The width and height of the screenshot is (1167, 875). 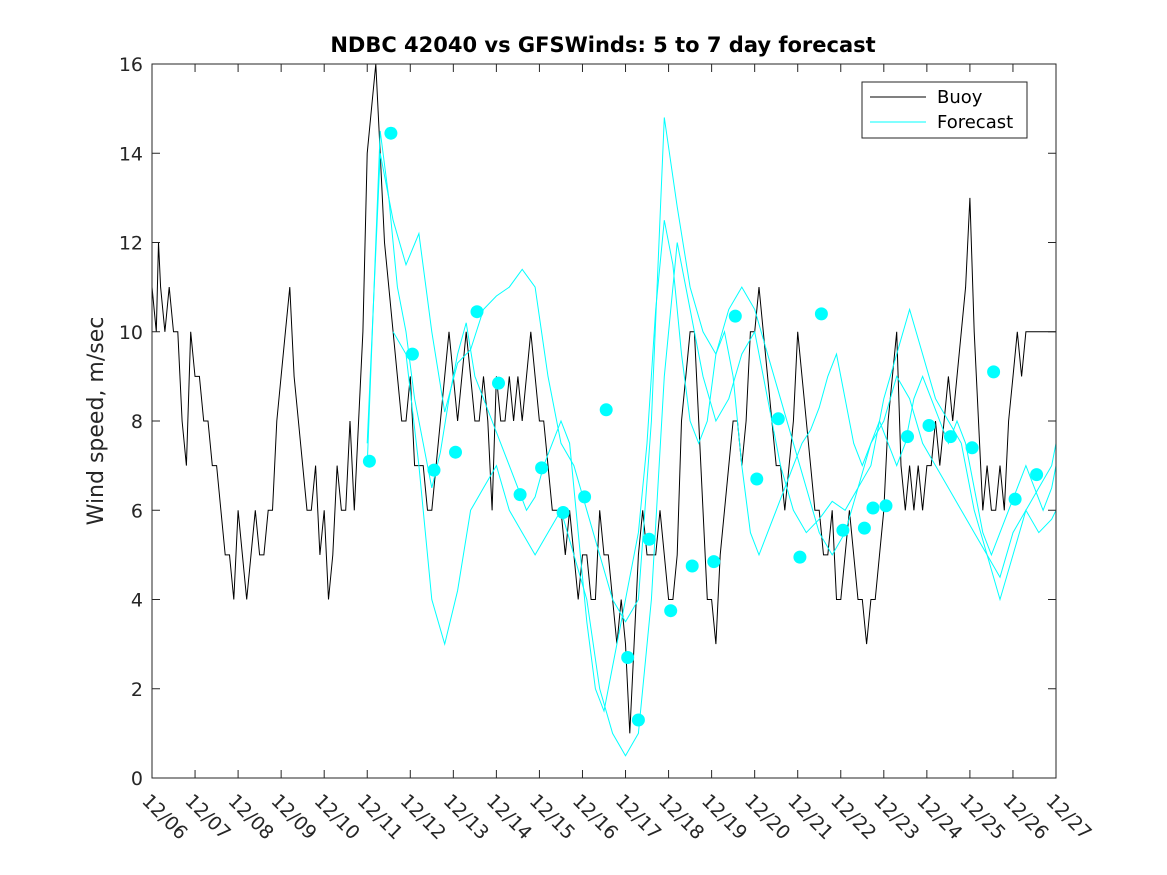 I want to click on legend-box, so click(x=944, y=110).